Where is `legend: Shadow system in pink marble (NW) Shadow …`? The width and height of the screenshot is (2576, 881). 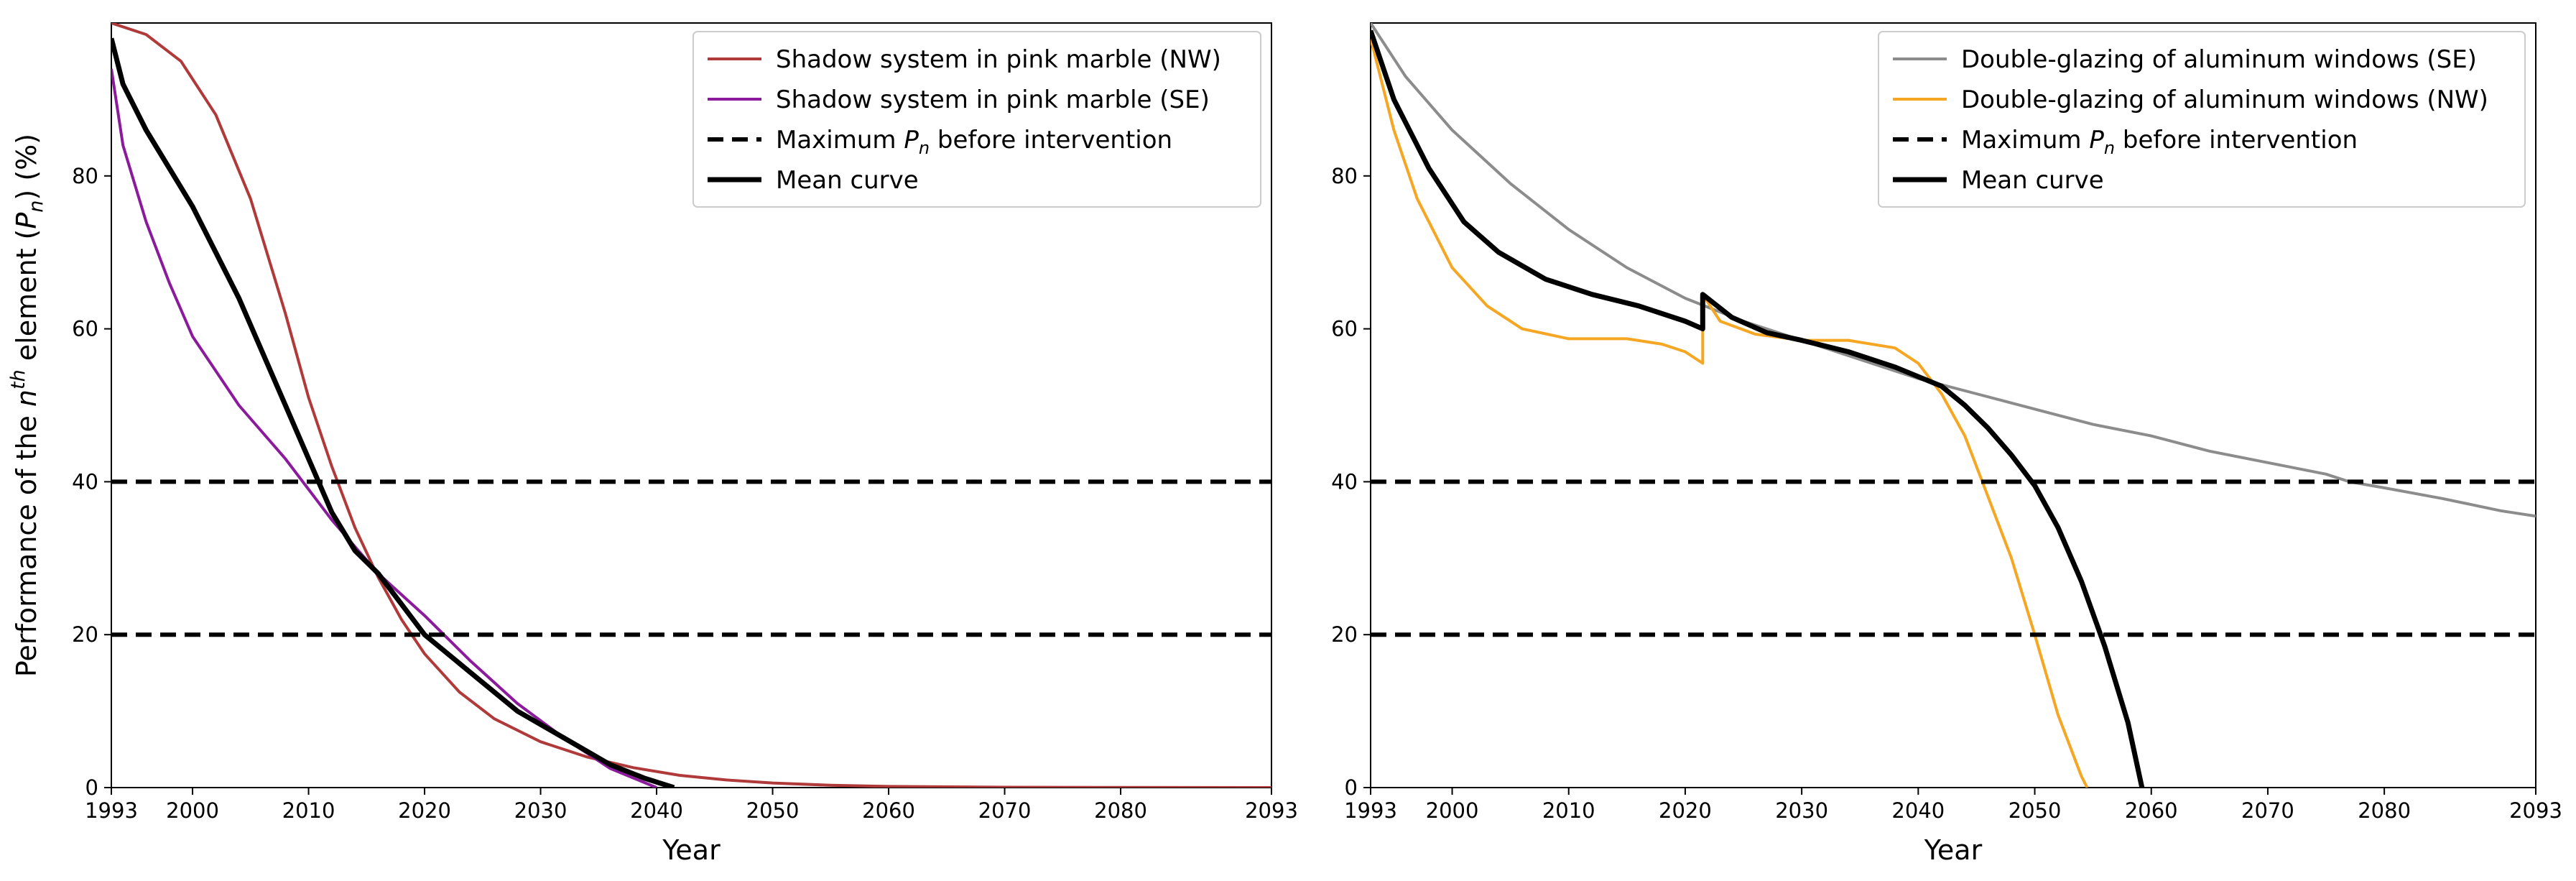 legend: Shadow system in pink marble (NW) Shadow … is located at coordinates (976, 119).